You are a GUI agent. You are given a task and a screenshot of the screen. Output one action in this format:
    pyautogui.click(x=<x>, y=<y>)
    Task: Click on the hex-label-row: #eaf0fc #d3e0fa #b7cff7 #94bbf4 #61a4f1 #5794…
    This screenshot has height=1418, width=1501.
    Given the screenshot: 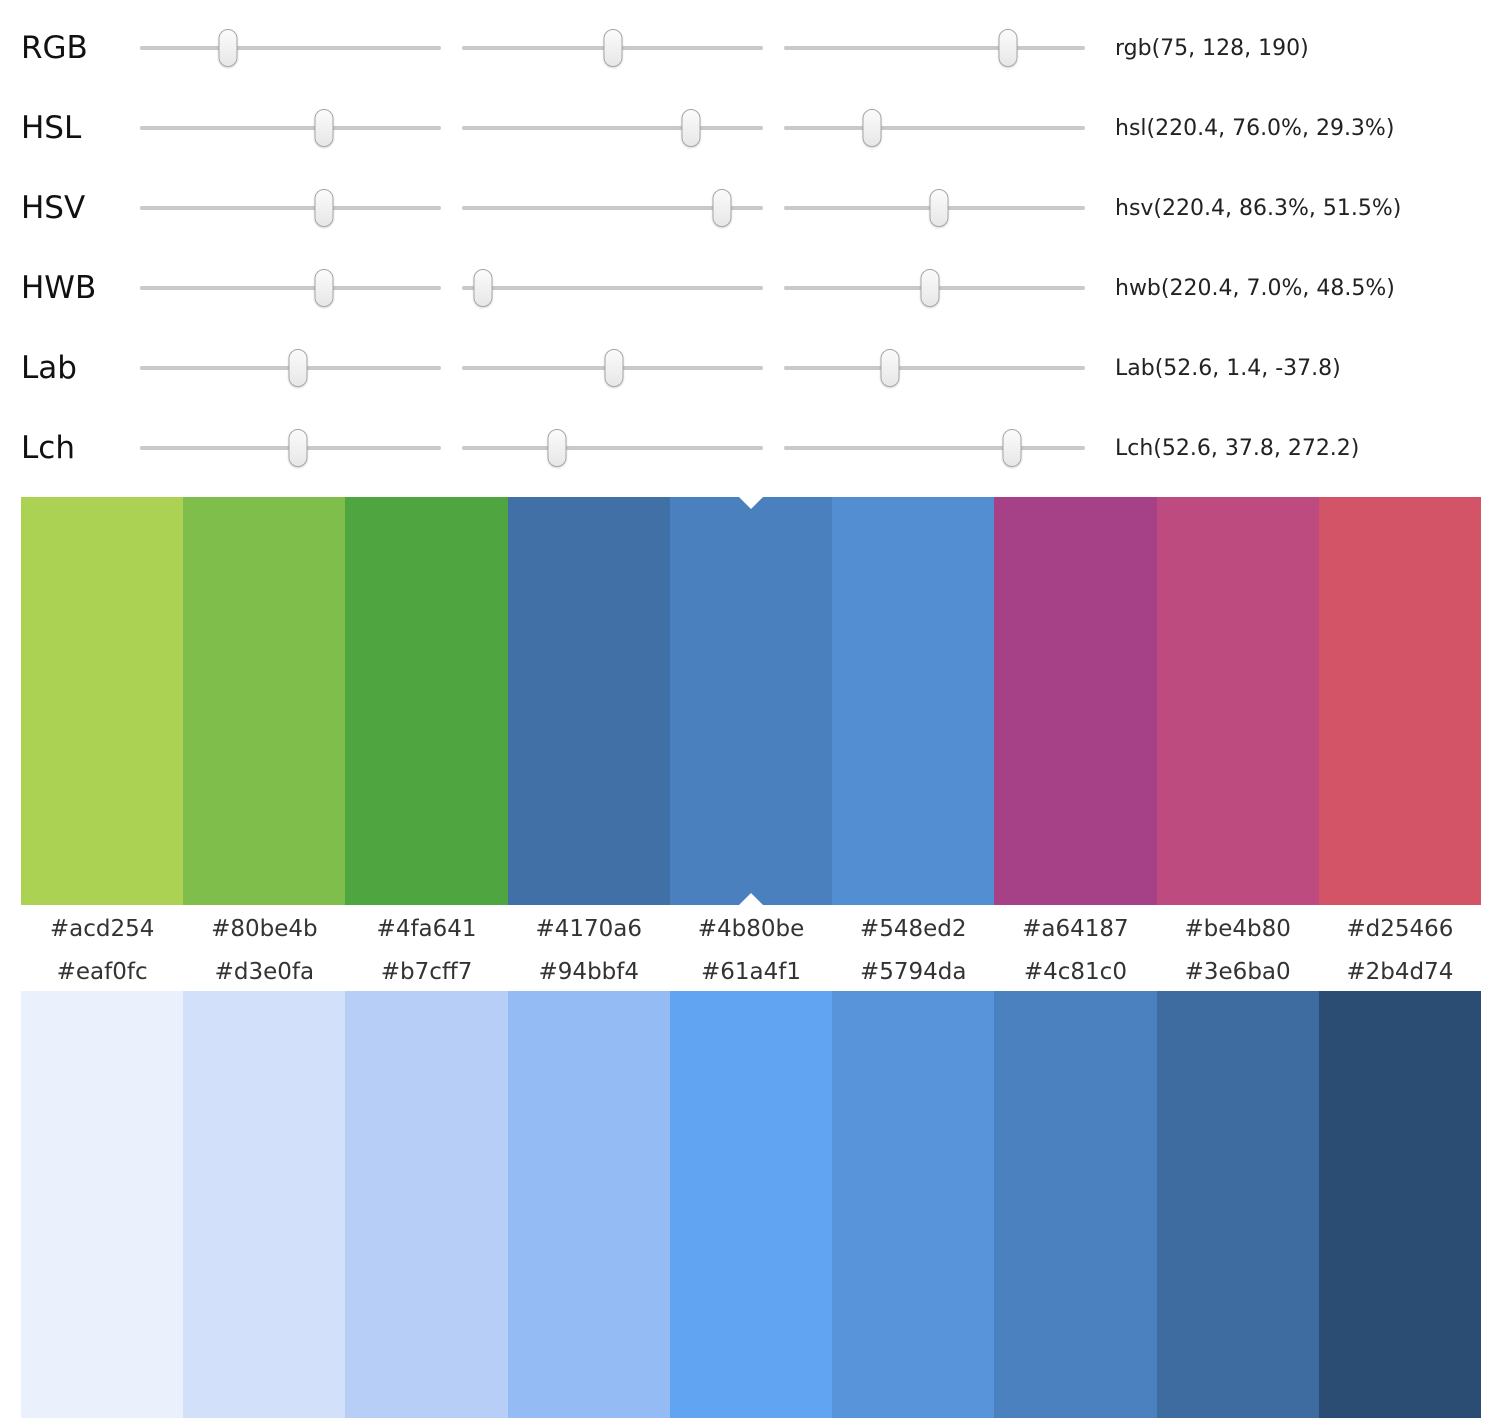 What is the action you would take?
    pyautogui.click(x=751, y=971)
    